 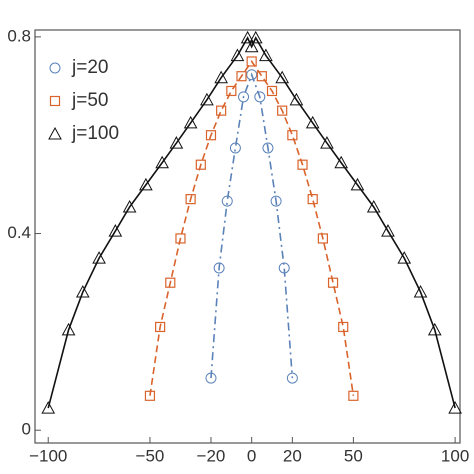 What do you see at coordinates (89, 100) in the screenshot?
I see `legend-label: j=50` at bounding box center [89, 100].